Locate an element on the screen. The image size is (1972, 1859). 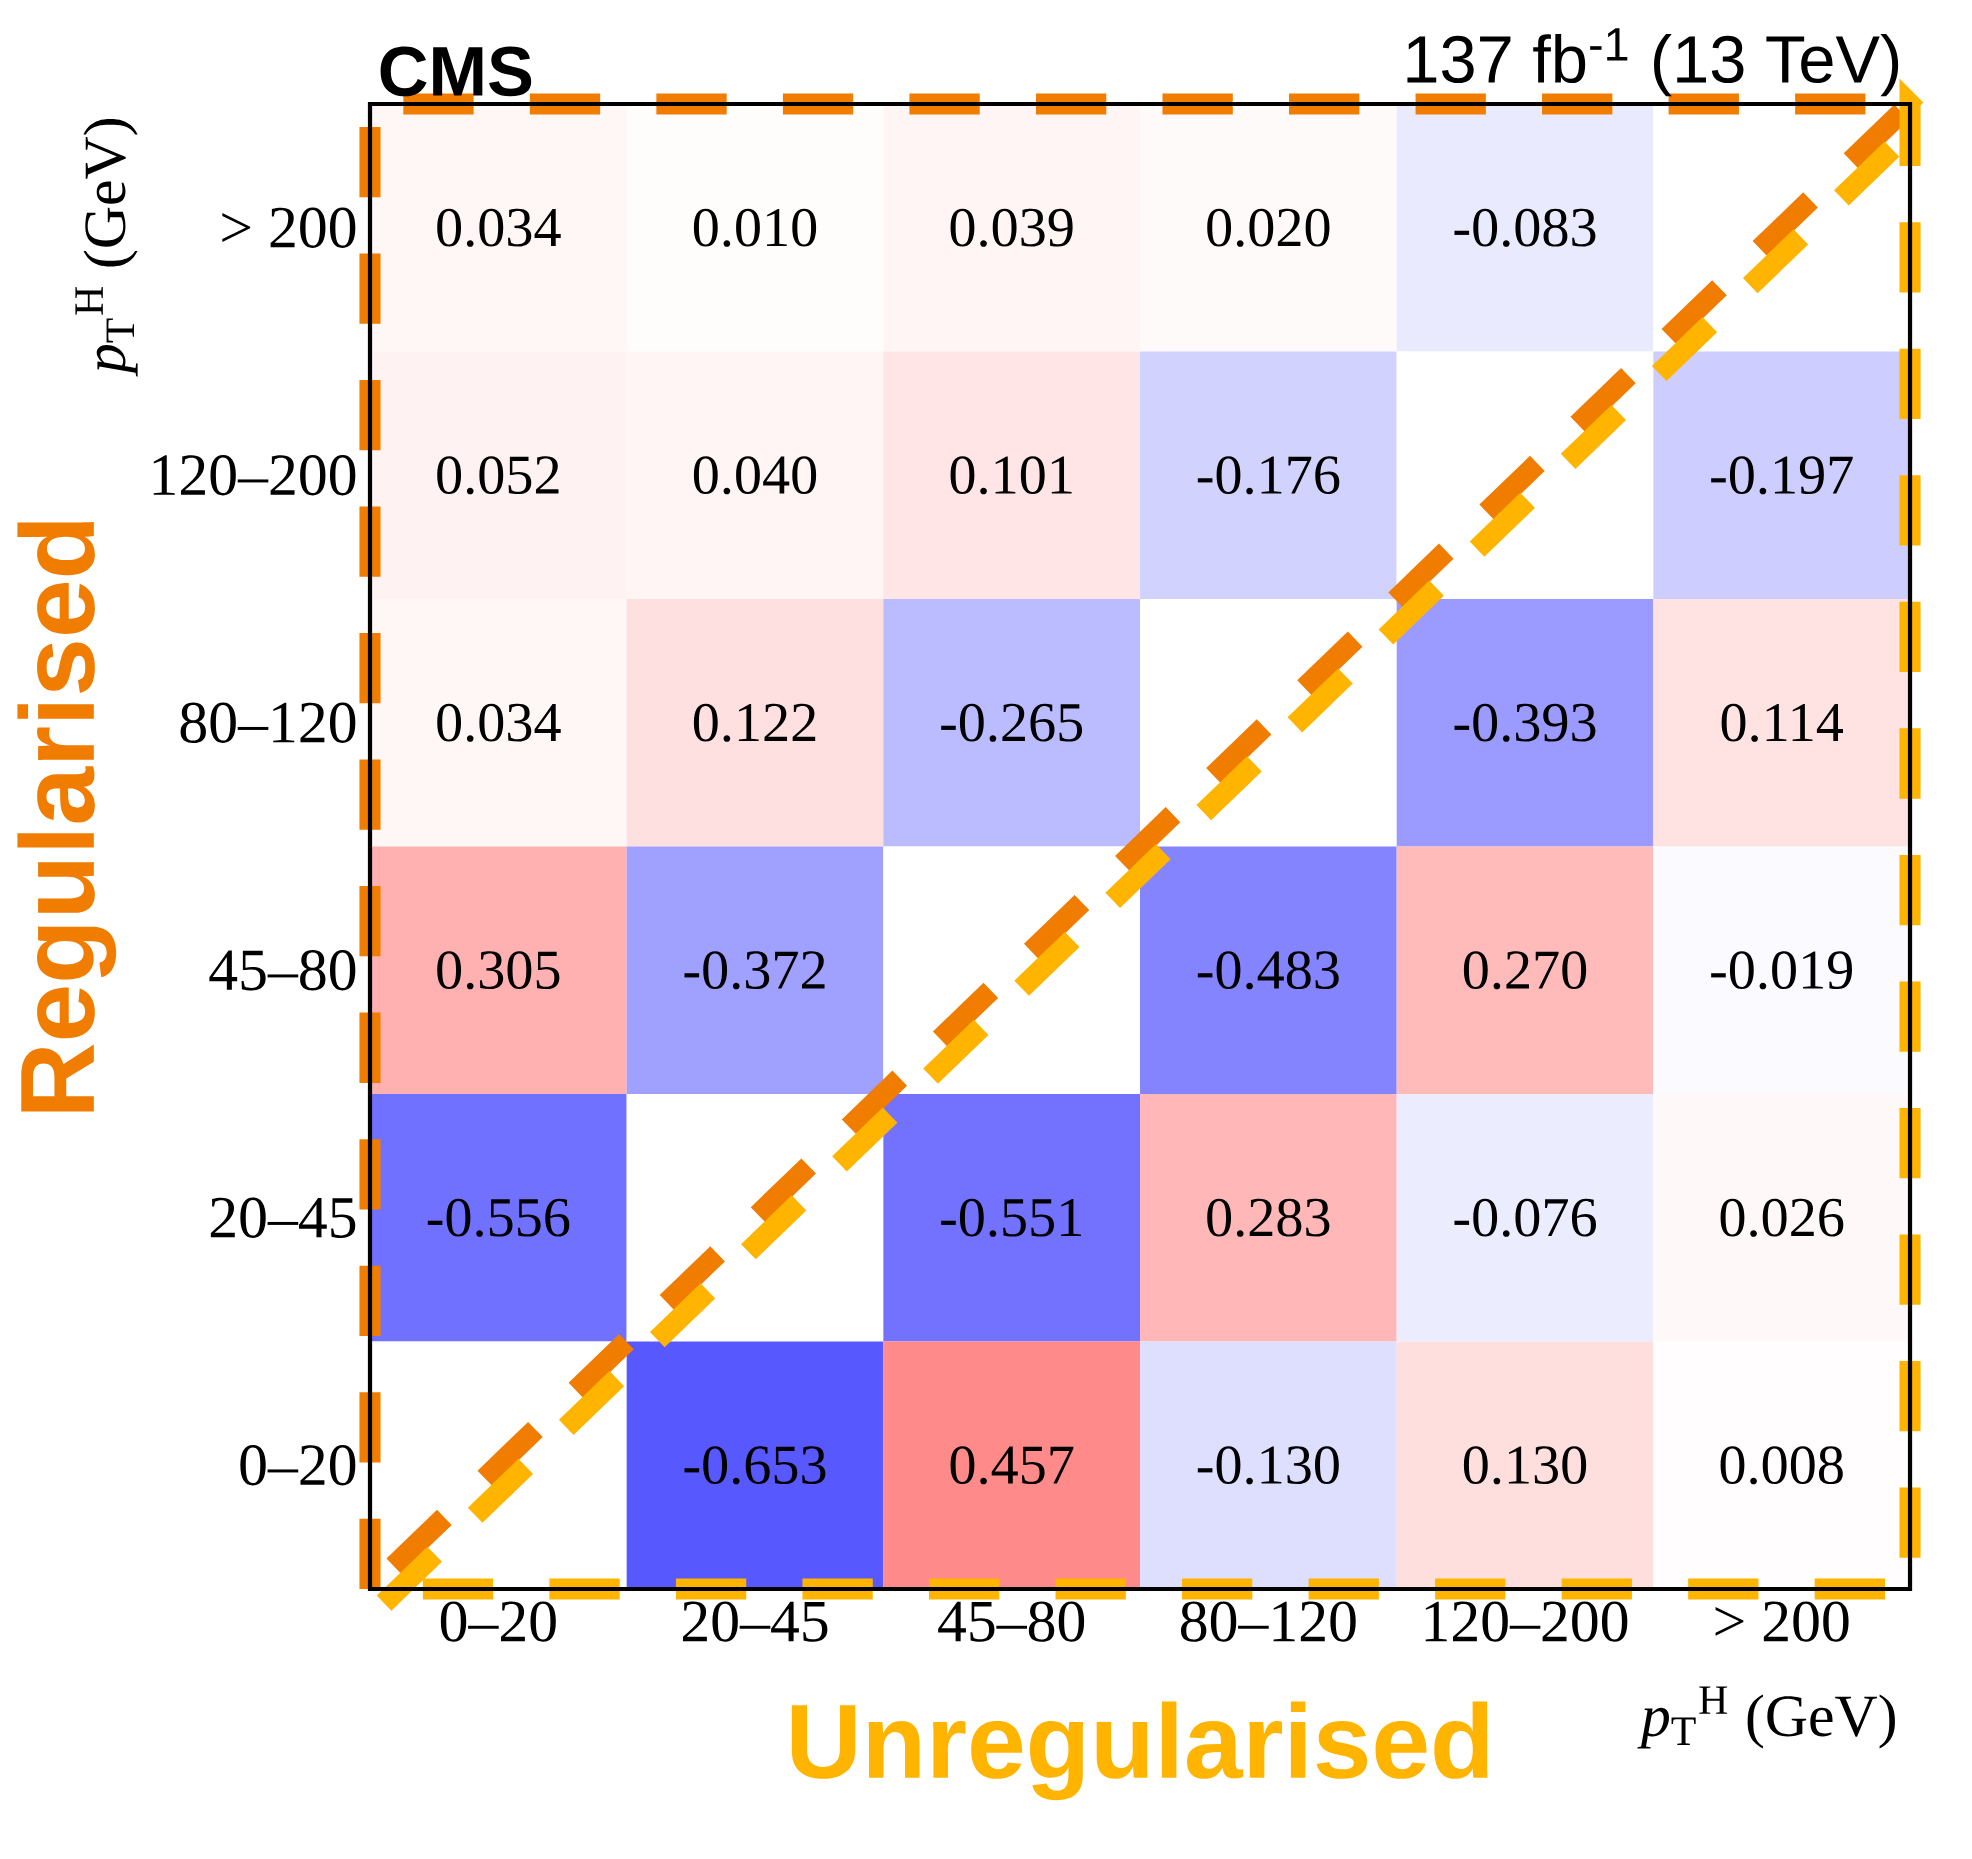
data-label: 0.039 is located at coordinates (1011, 227).